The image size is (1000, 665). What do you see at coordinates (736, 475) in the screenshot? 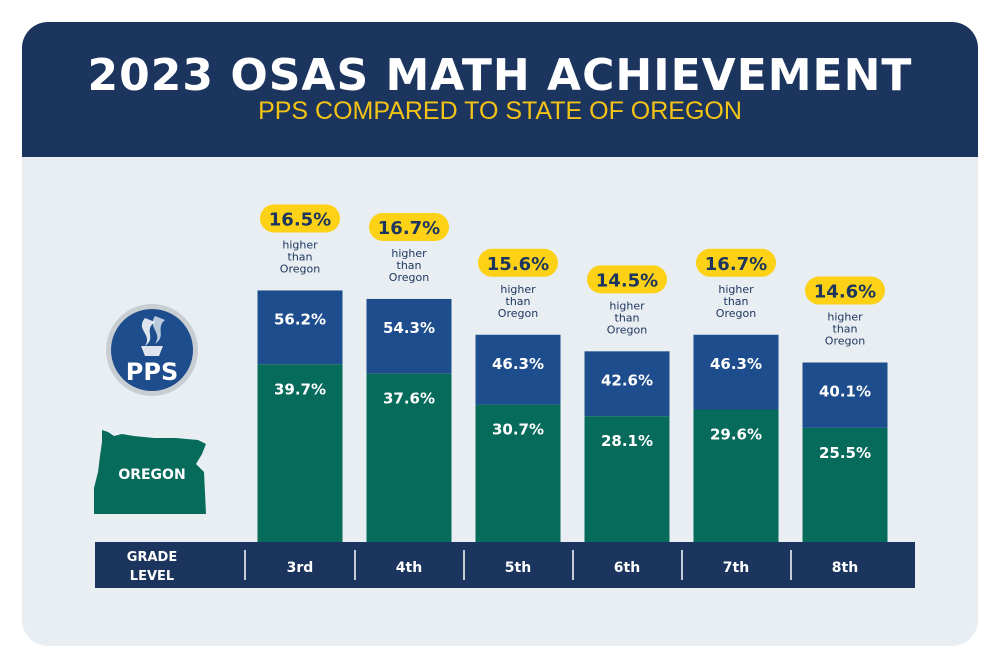
I see `oregon-bar-7th` at bounding box center [736, 475].